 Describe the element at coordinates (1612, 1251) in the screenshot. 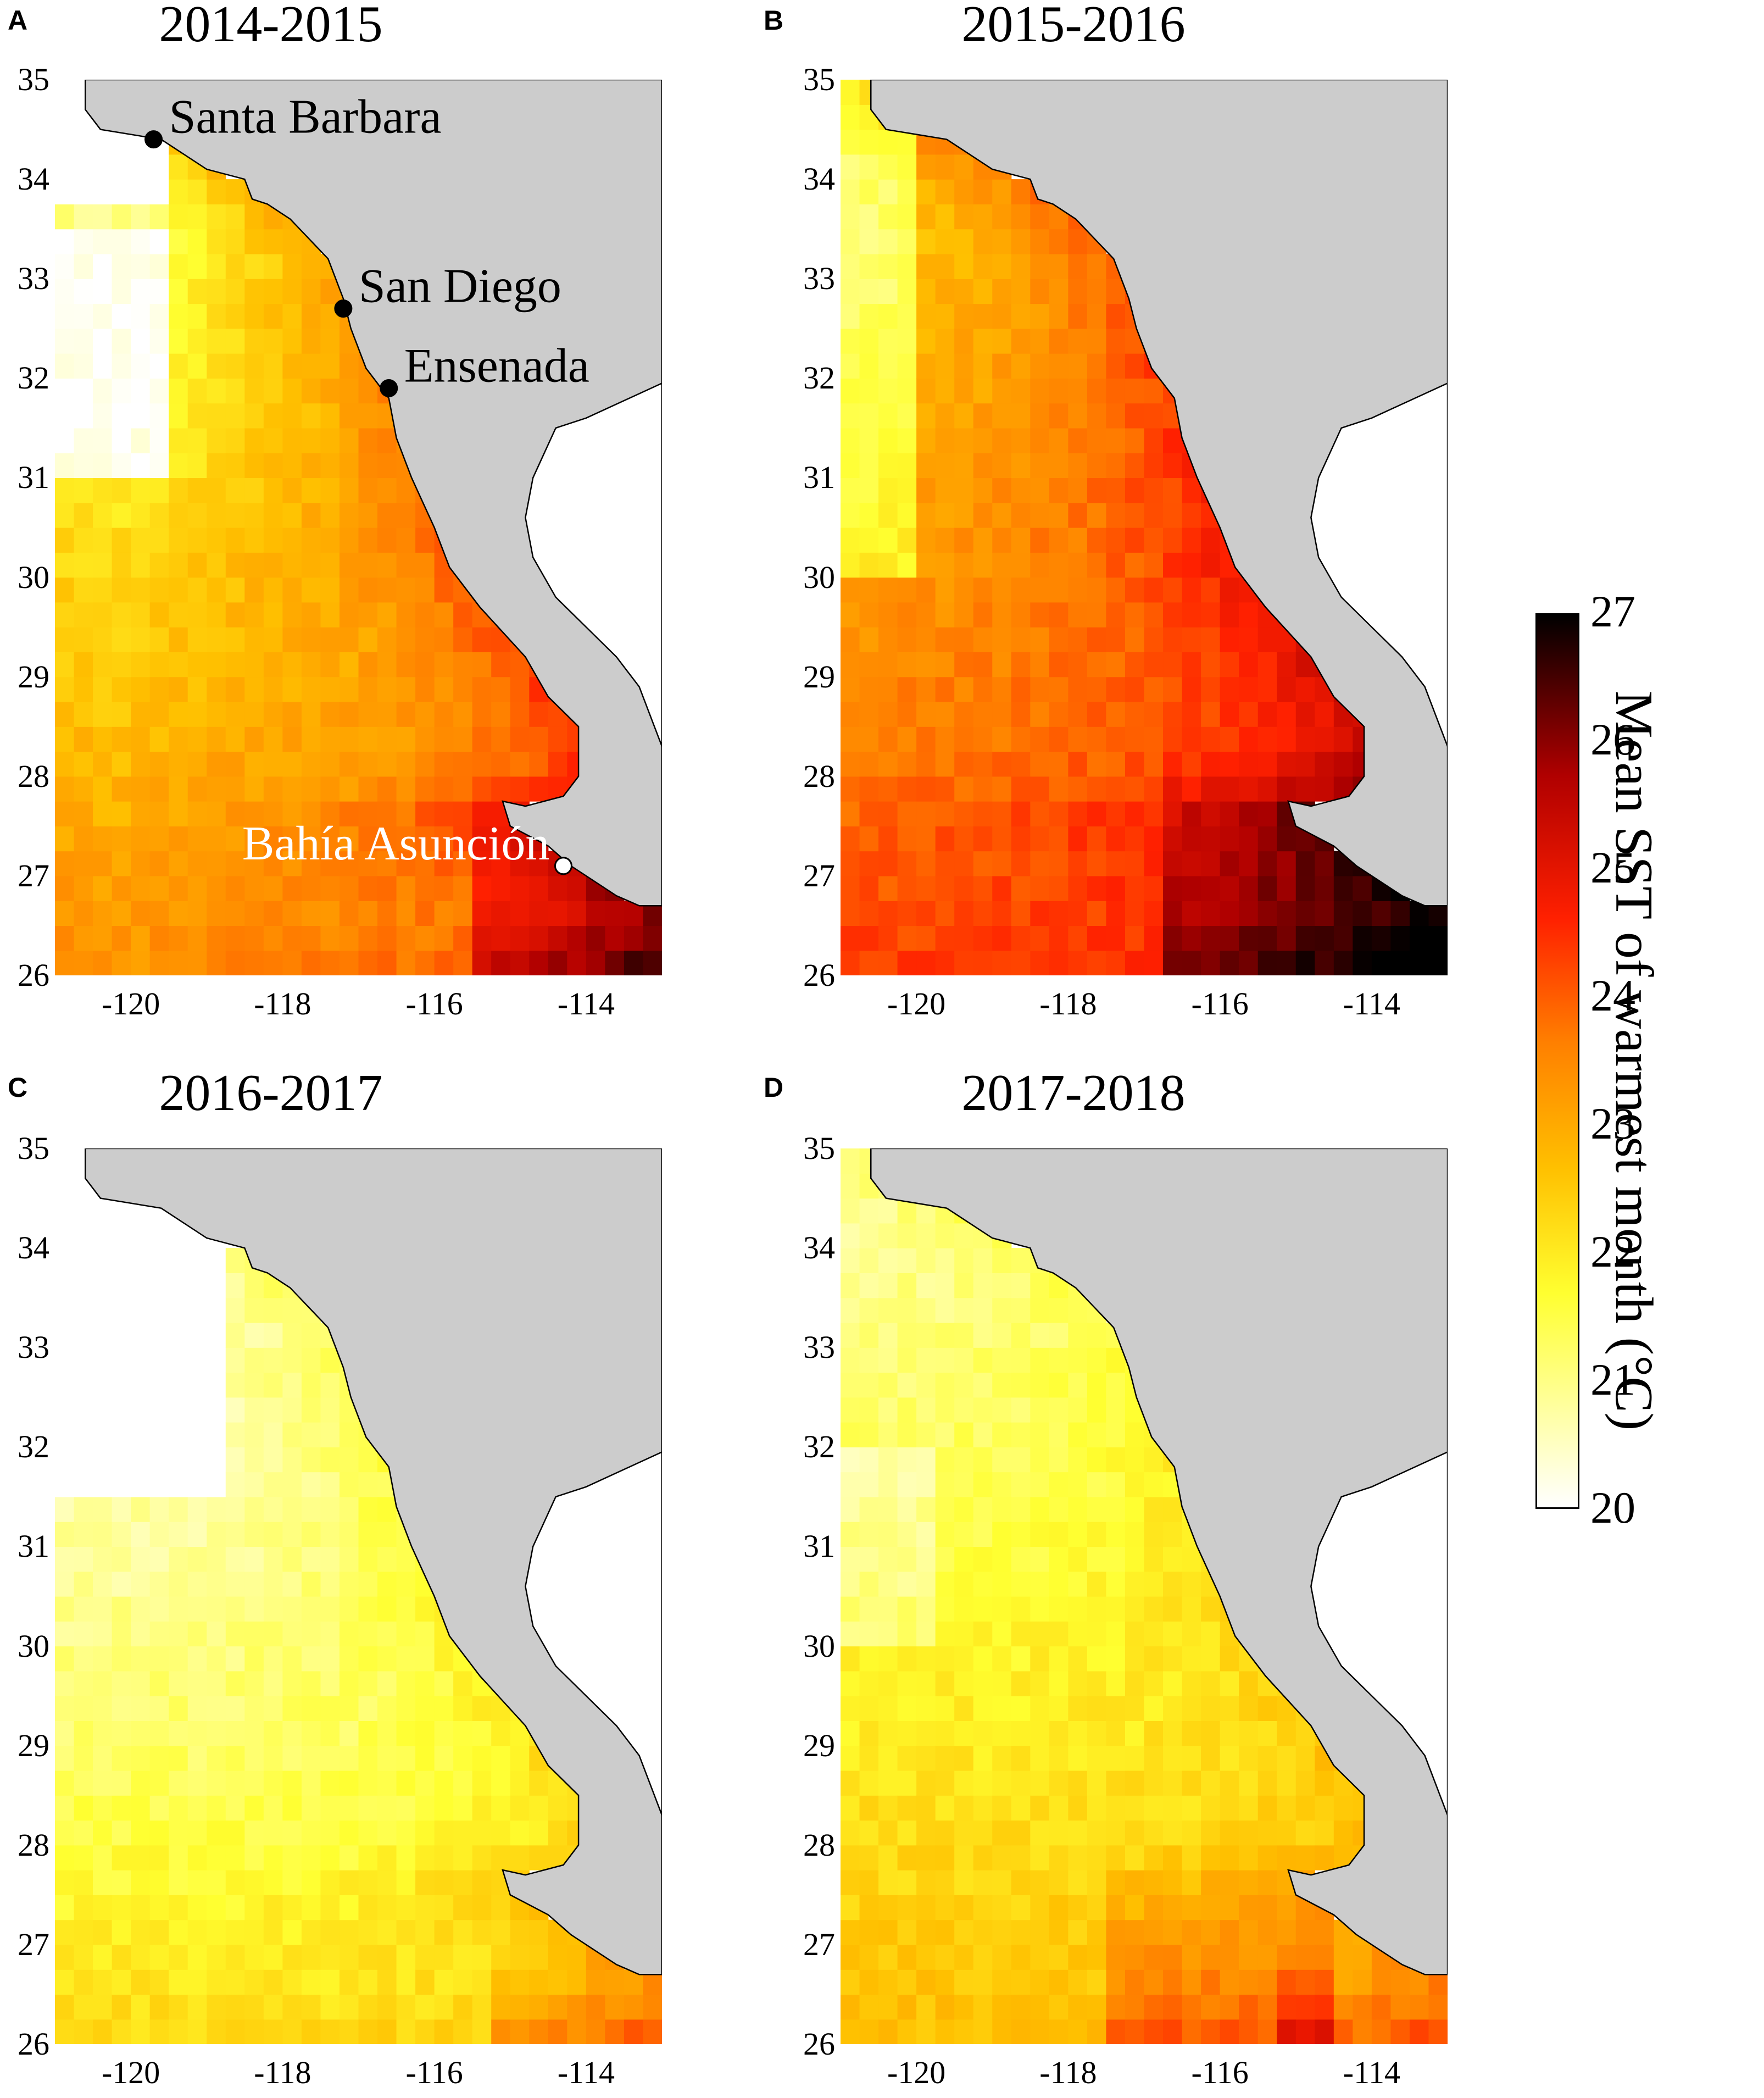

I see `colorbar-tick: 22` at that location.